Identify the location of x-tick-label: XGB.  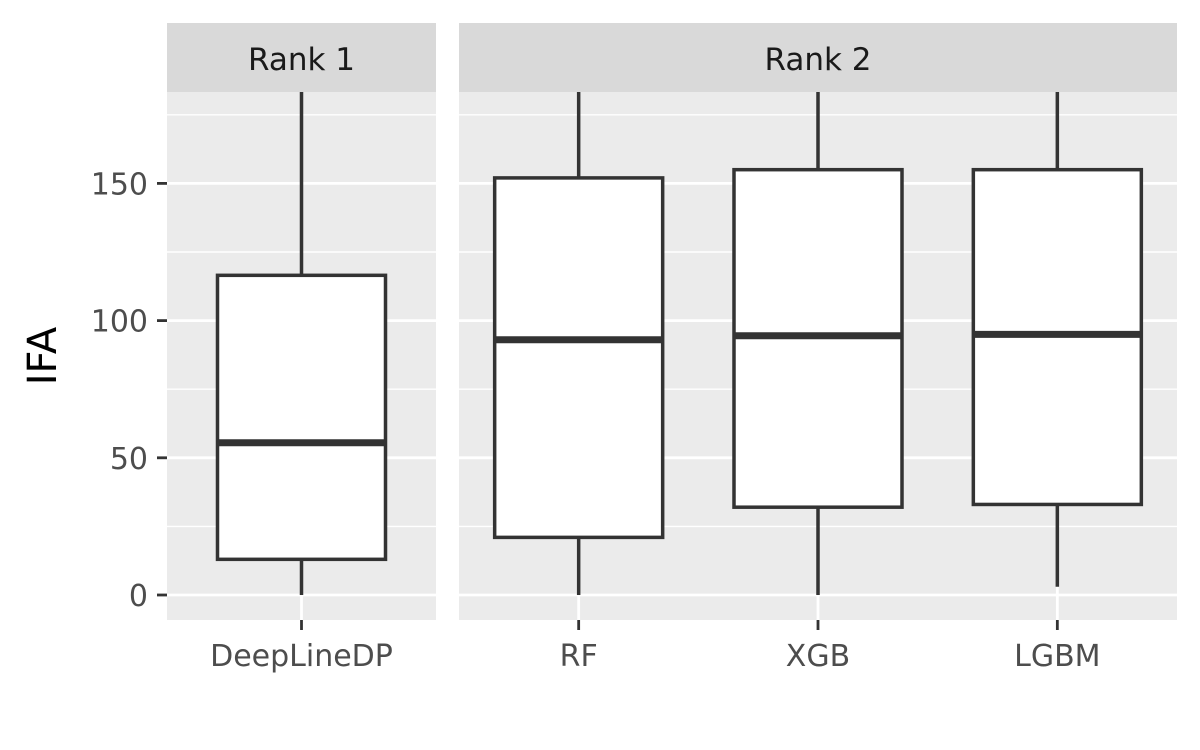
(818, 656).